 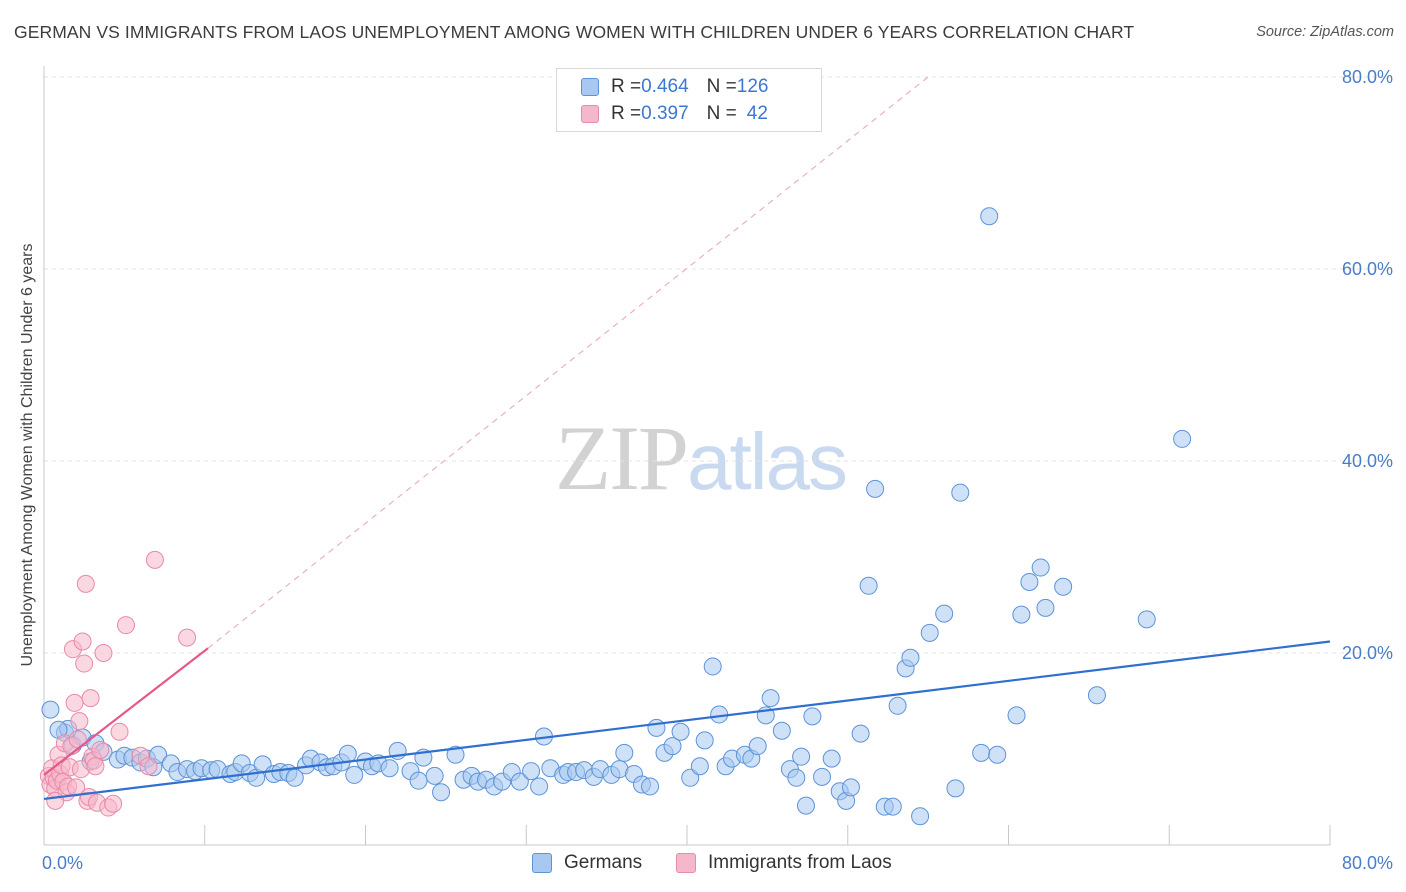 What do you see at coordinates (603, 862) in the screenshot?
I see `series-legend-label: Germans` at bounding box center [603, 862].